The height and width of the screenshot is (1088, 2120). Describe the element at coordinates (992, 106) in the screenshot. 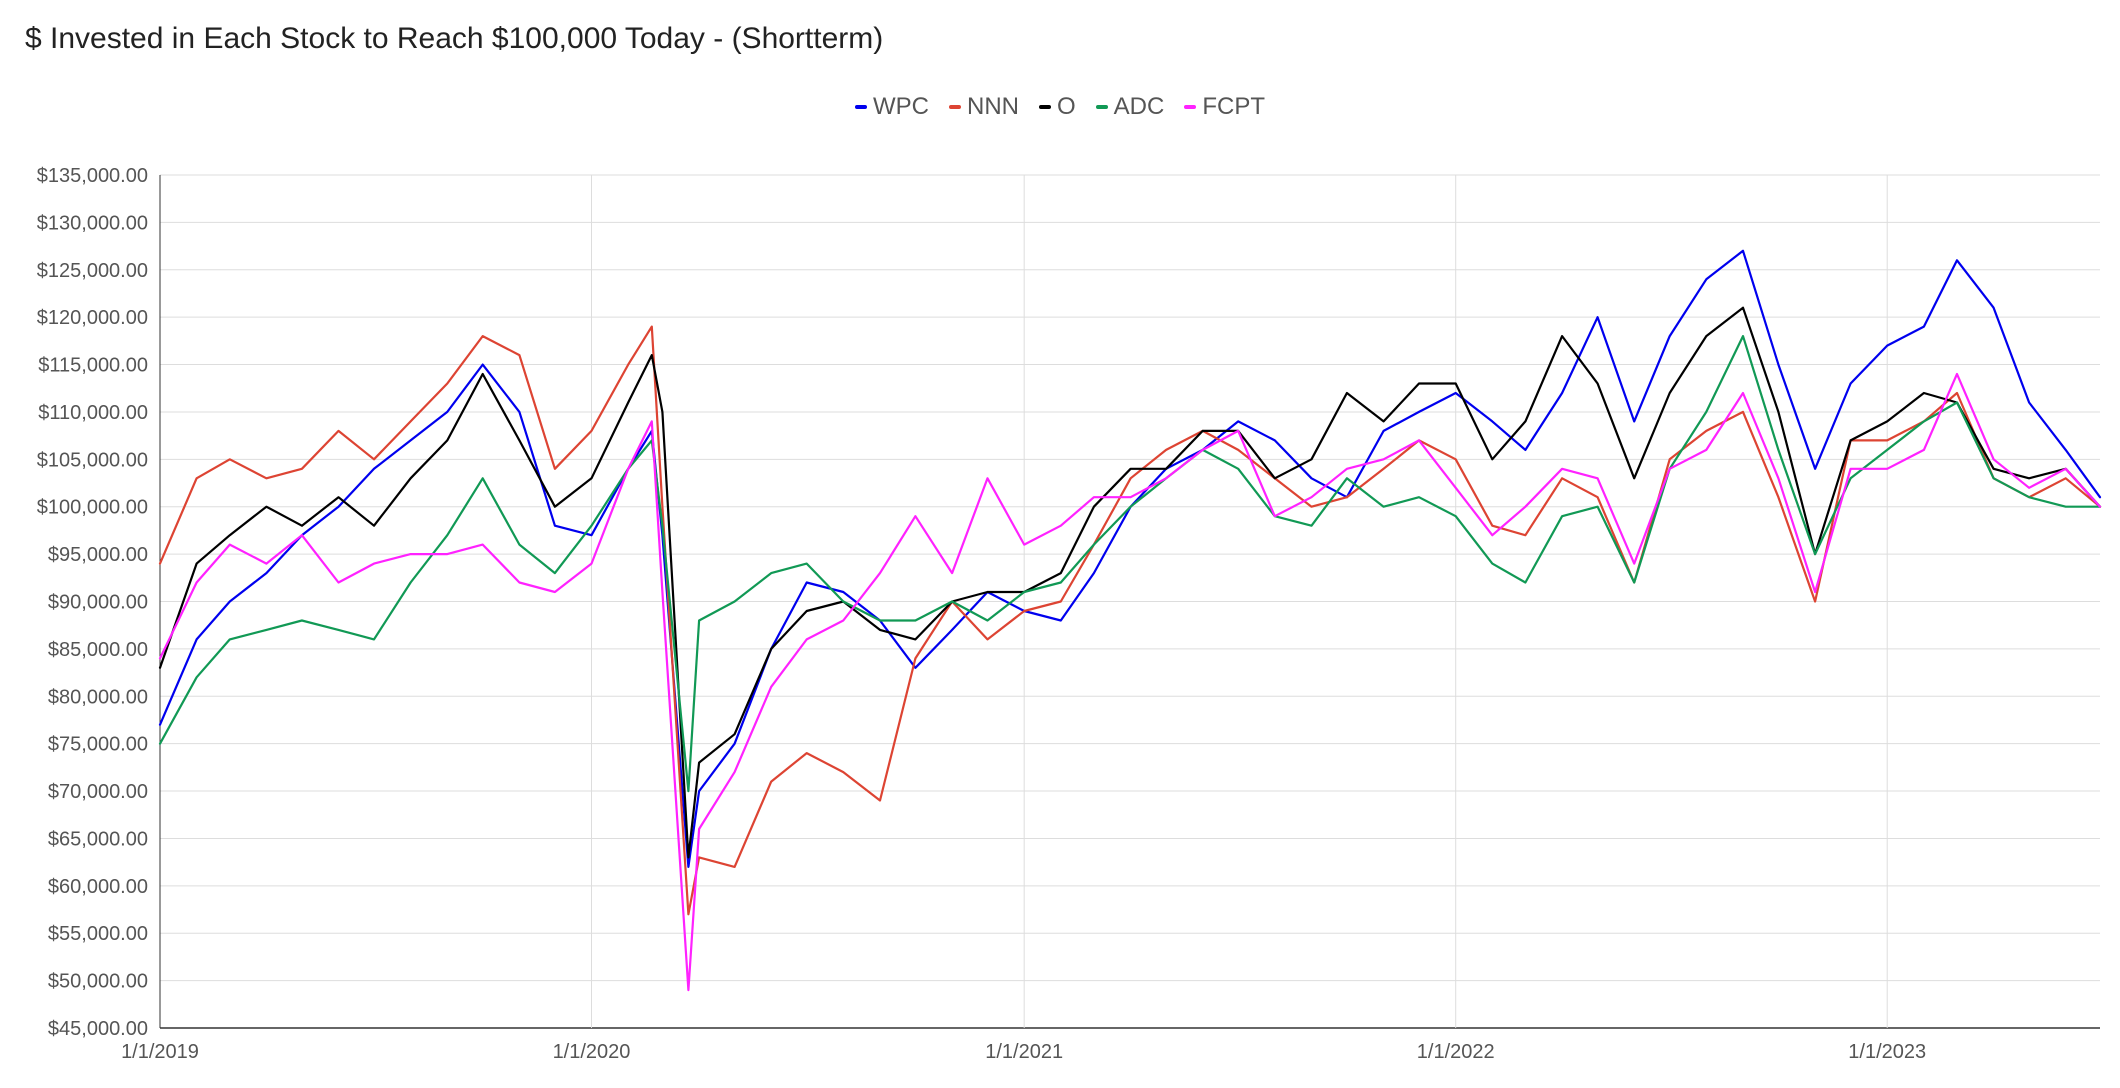

I see `legend-label: NNN` at that location.